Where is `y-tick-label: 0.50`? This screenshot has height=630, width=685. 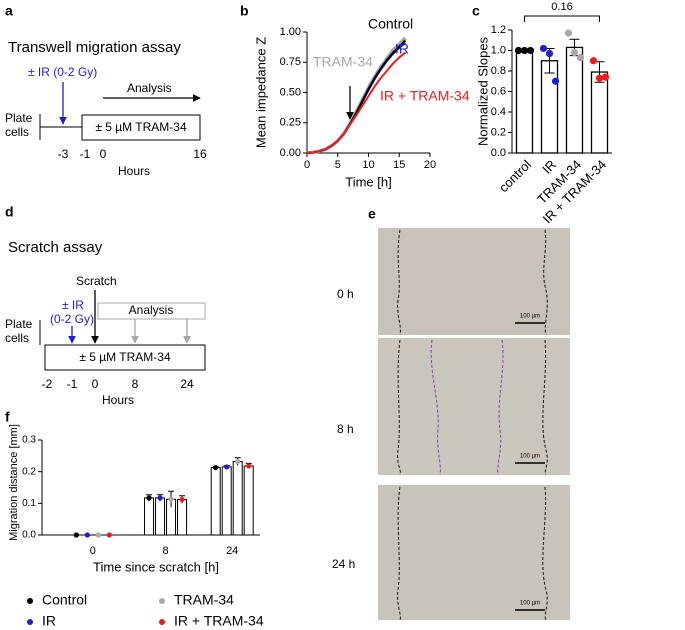
y-tick-label: 0.50 is located at coordinates (290, 92).